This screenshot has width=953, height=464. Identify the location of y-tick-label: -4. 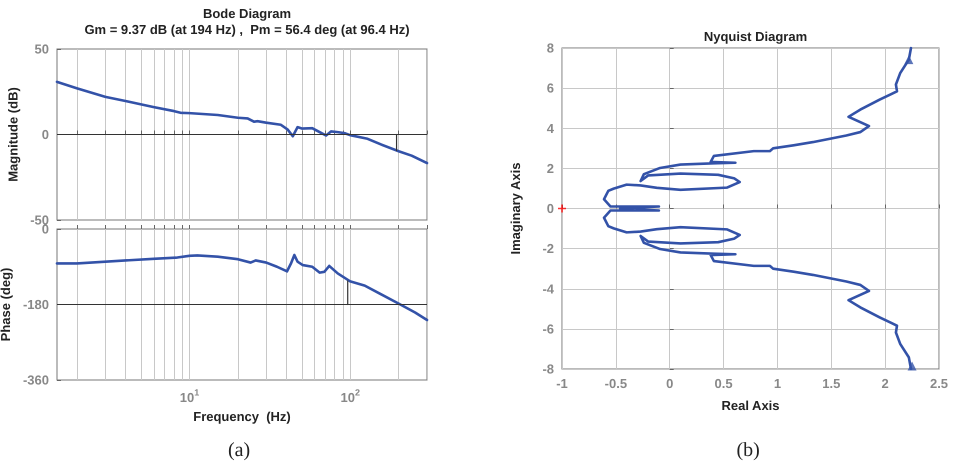
(548, 288).